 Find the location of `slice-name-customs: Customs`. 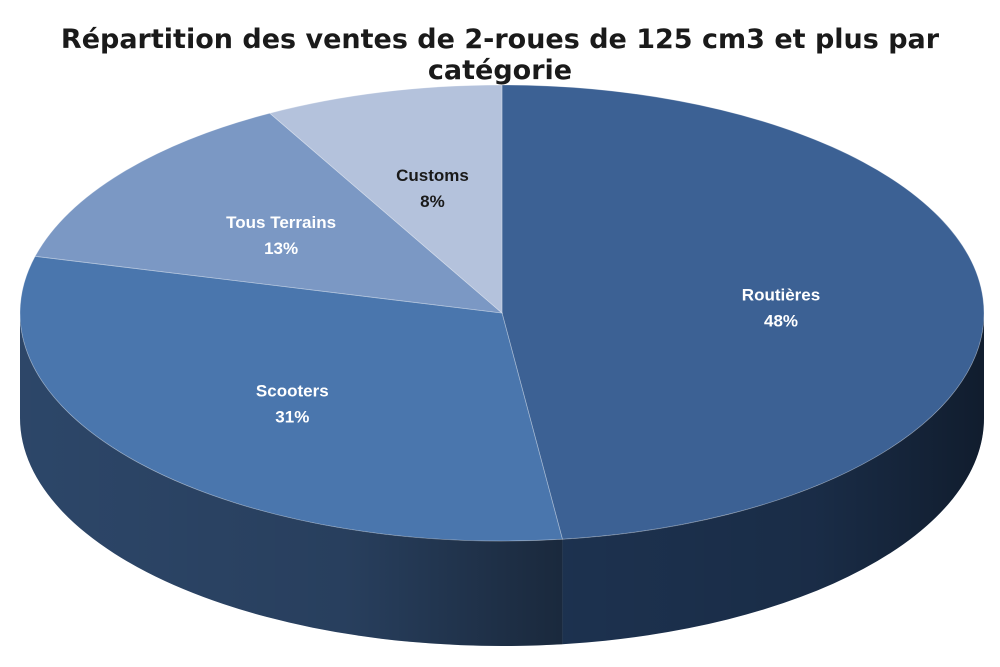

slice-name-customs: Customs is located at coordinates (432, 175).